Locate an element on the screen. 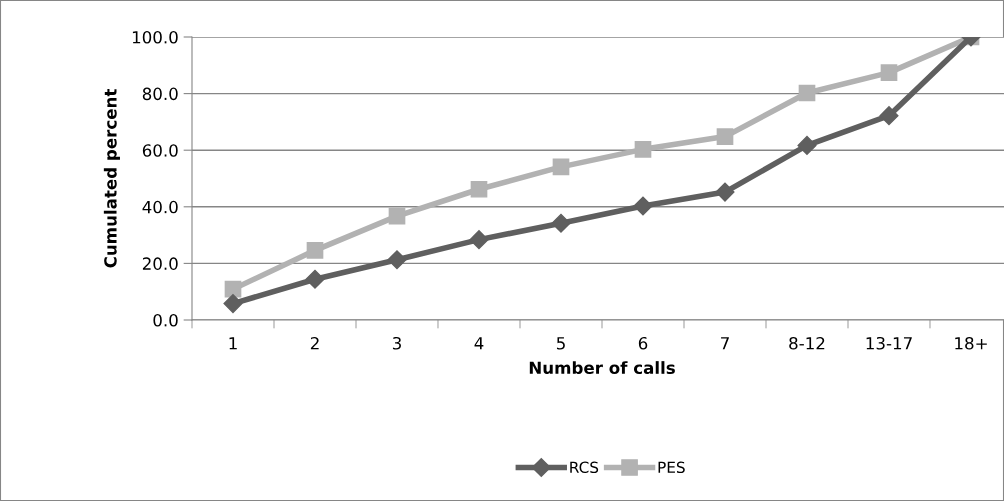 This screenshot has height=501, width=1004. x-tick-label: 8-12 is located at coordinates (807, 343).